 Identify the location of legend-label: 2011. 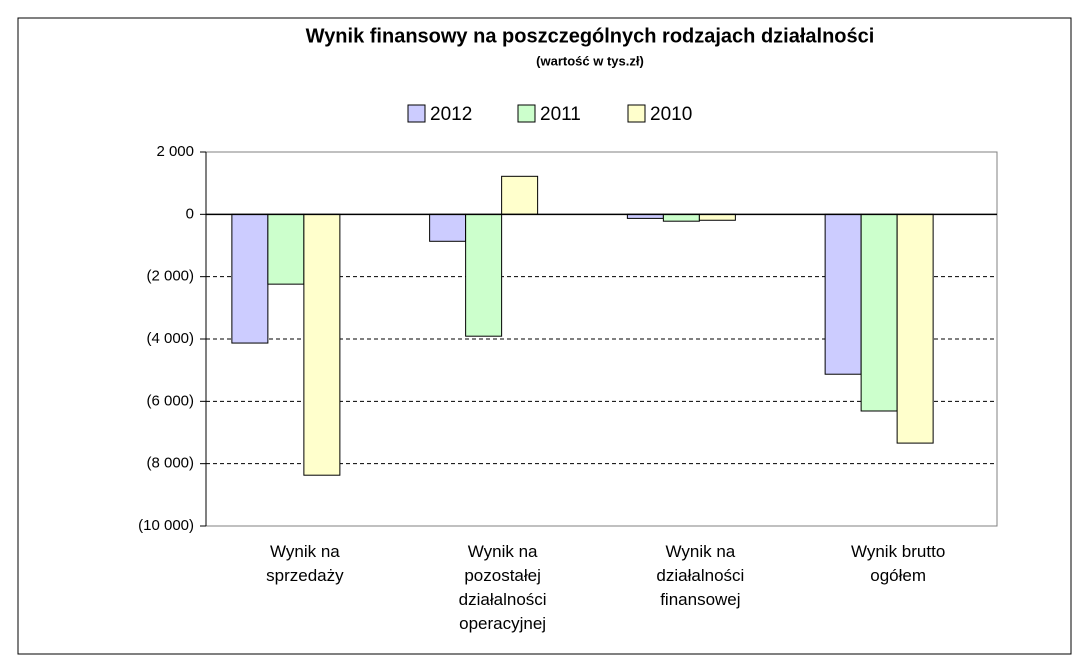
(560, 114).